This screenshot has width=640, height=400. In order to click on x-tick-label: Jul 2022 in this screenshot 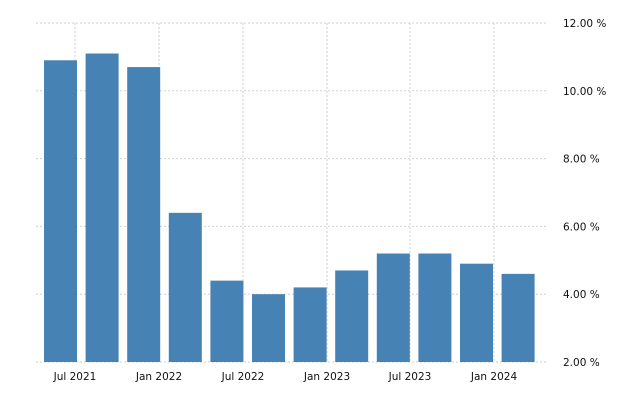, I will do `click(243, 377)`.